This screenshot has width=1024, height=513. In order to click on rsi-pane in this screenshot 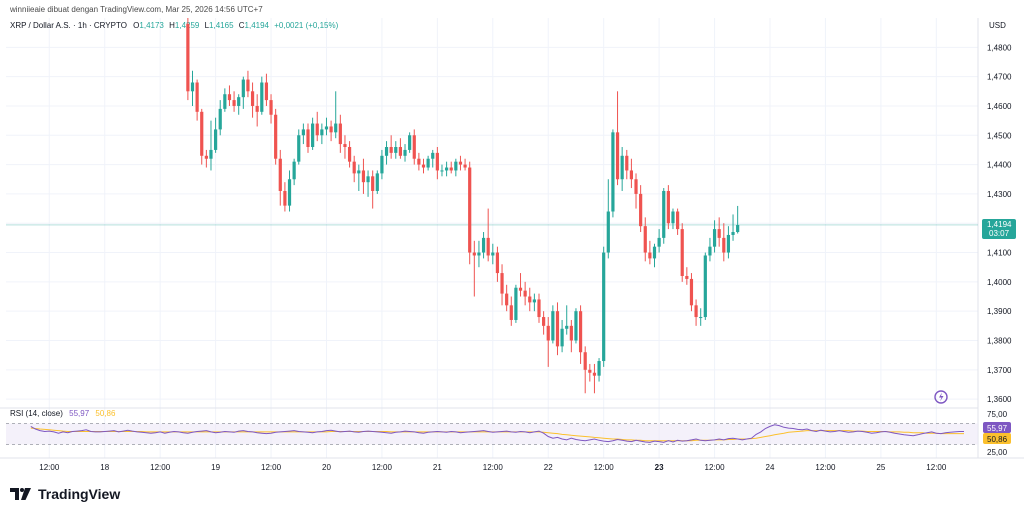, I will do `click(492, 434)`.